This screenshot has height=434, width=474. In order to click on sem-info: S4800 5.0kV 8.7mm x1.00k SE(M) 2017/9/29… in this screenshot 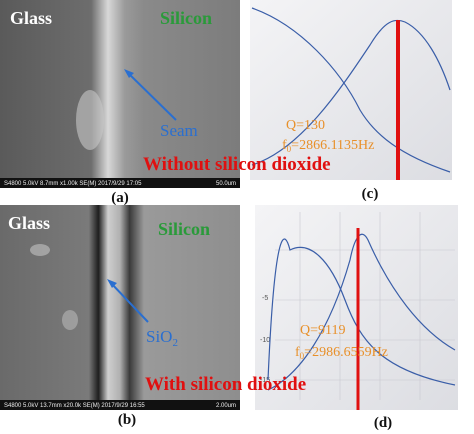, I will do `click(73, 184)`.